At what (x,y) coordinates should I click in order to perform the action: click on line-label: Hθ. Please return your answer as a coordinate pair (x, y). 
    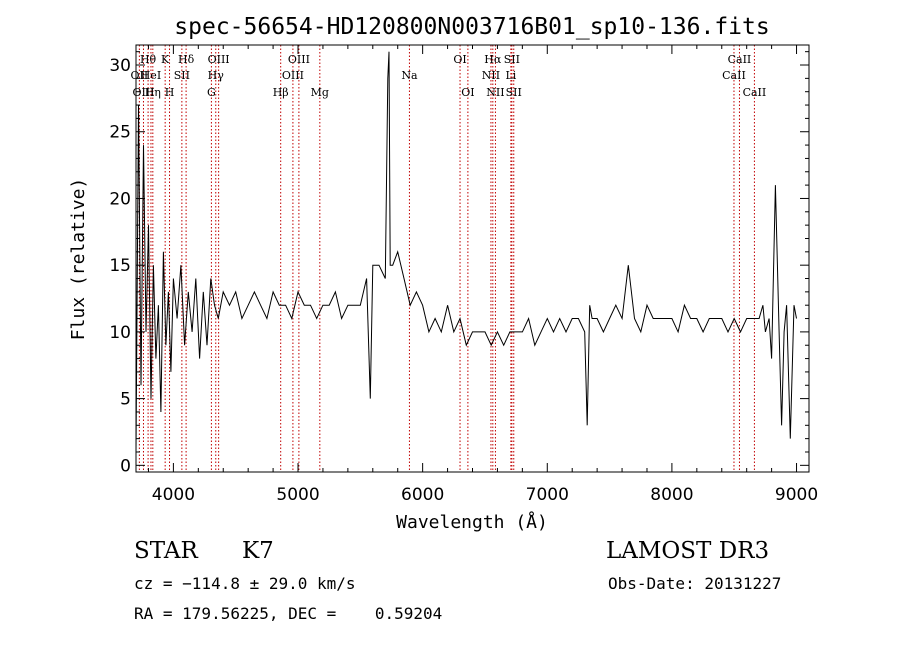
    Looking at the image, I should click on (148, 59).